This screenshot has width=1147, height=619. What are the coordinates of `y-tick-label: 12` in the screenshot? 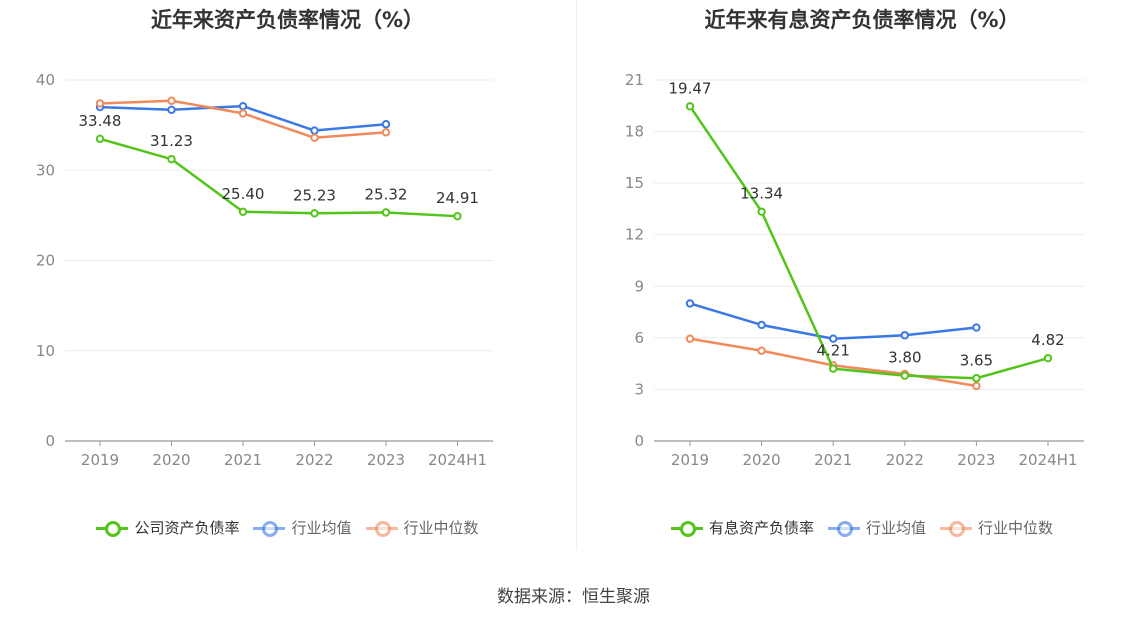 It's located at (634, 235).